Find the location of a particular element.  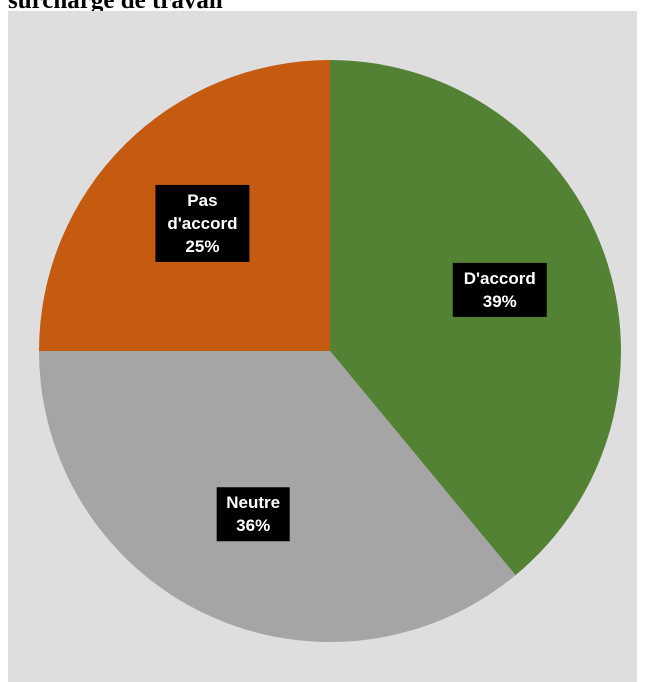

chart-title: surcharge de travail is located at coordinates (115, 7).